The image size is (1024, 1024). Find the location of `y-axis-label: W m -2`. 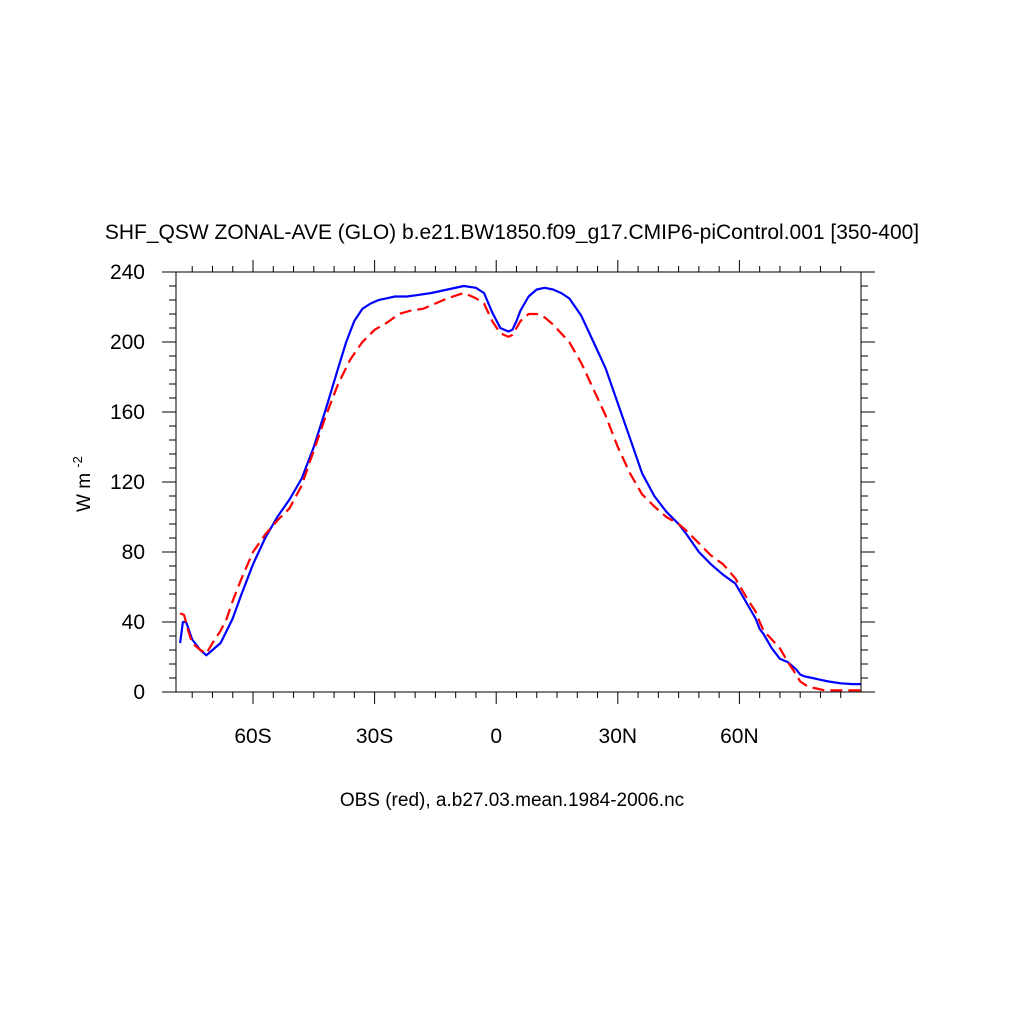

y-axis-label: W m -2 is located at coordinates (82, 484).